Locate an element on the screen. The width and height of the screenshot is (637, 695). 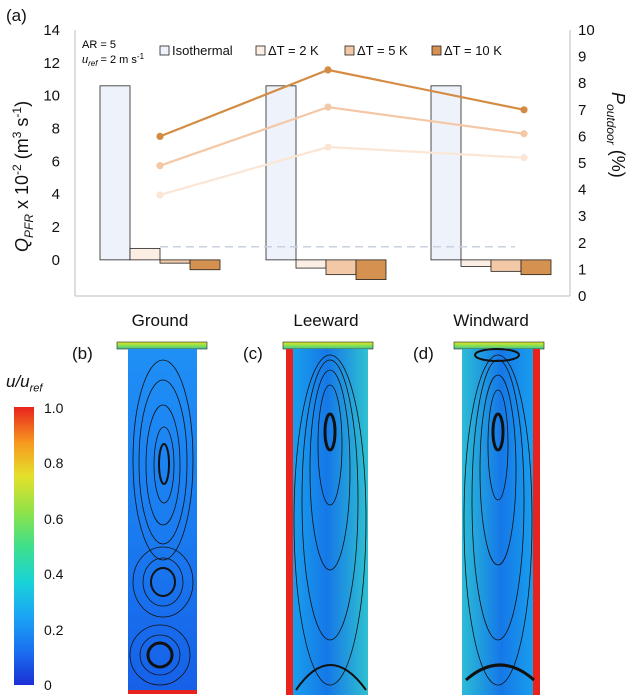
colorbar-tick-1: 1.0 is located at coordinates (54, 408).